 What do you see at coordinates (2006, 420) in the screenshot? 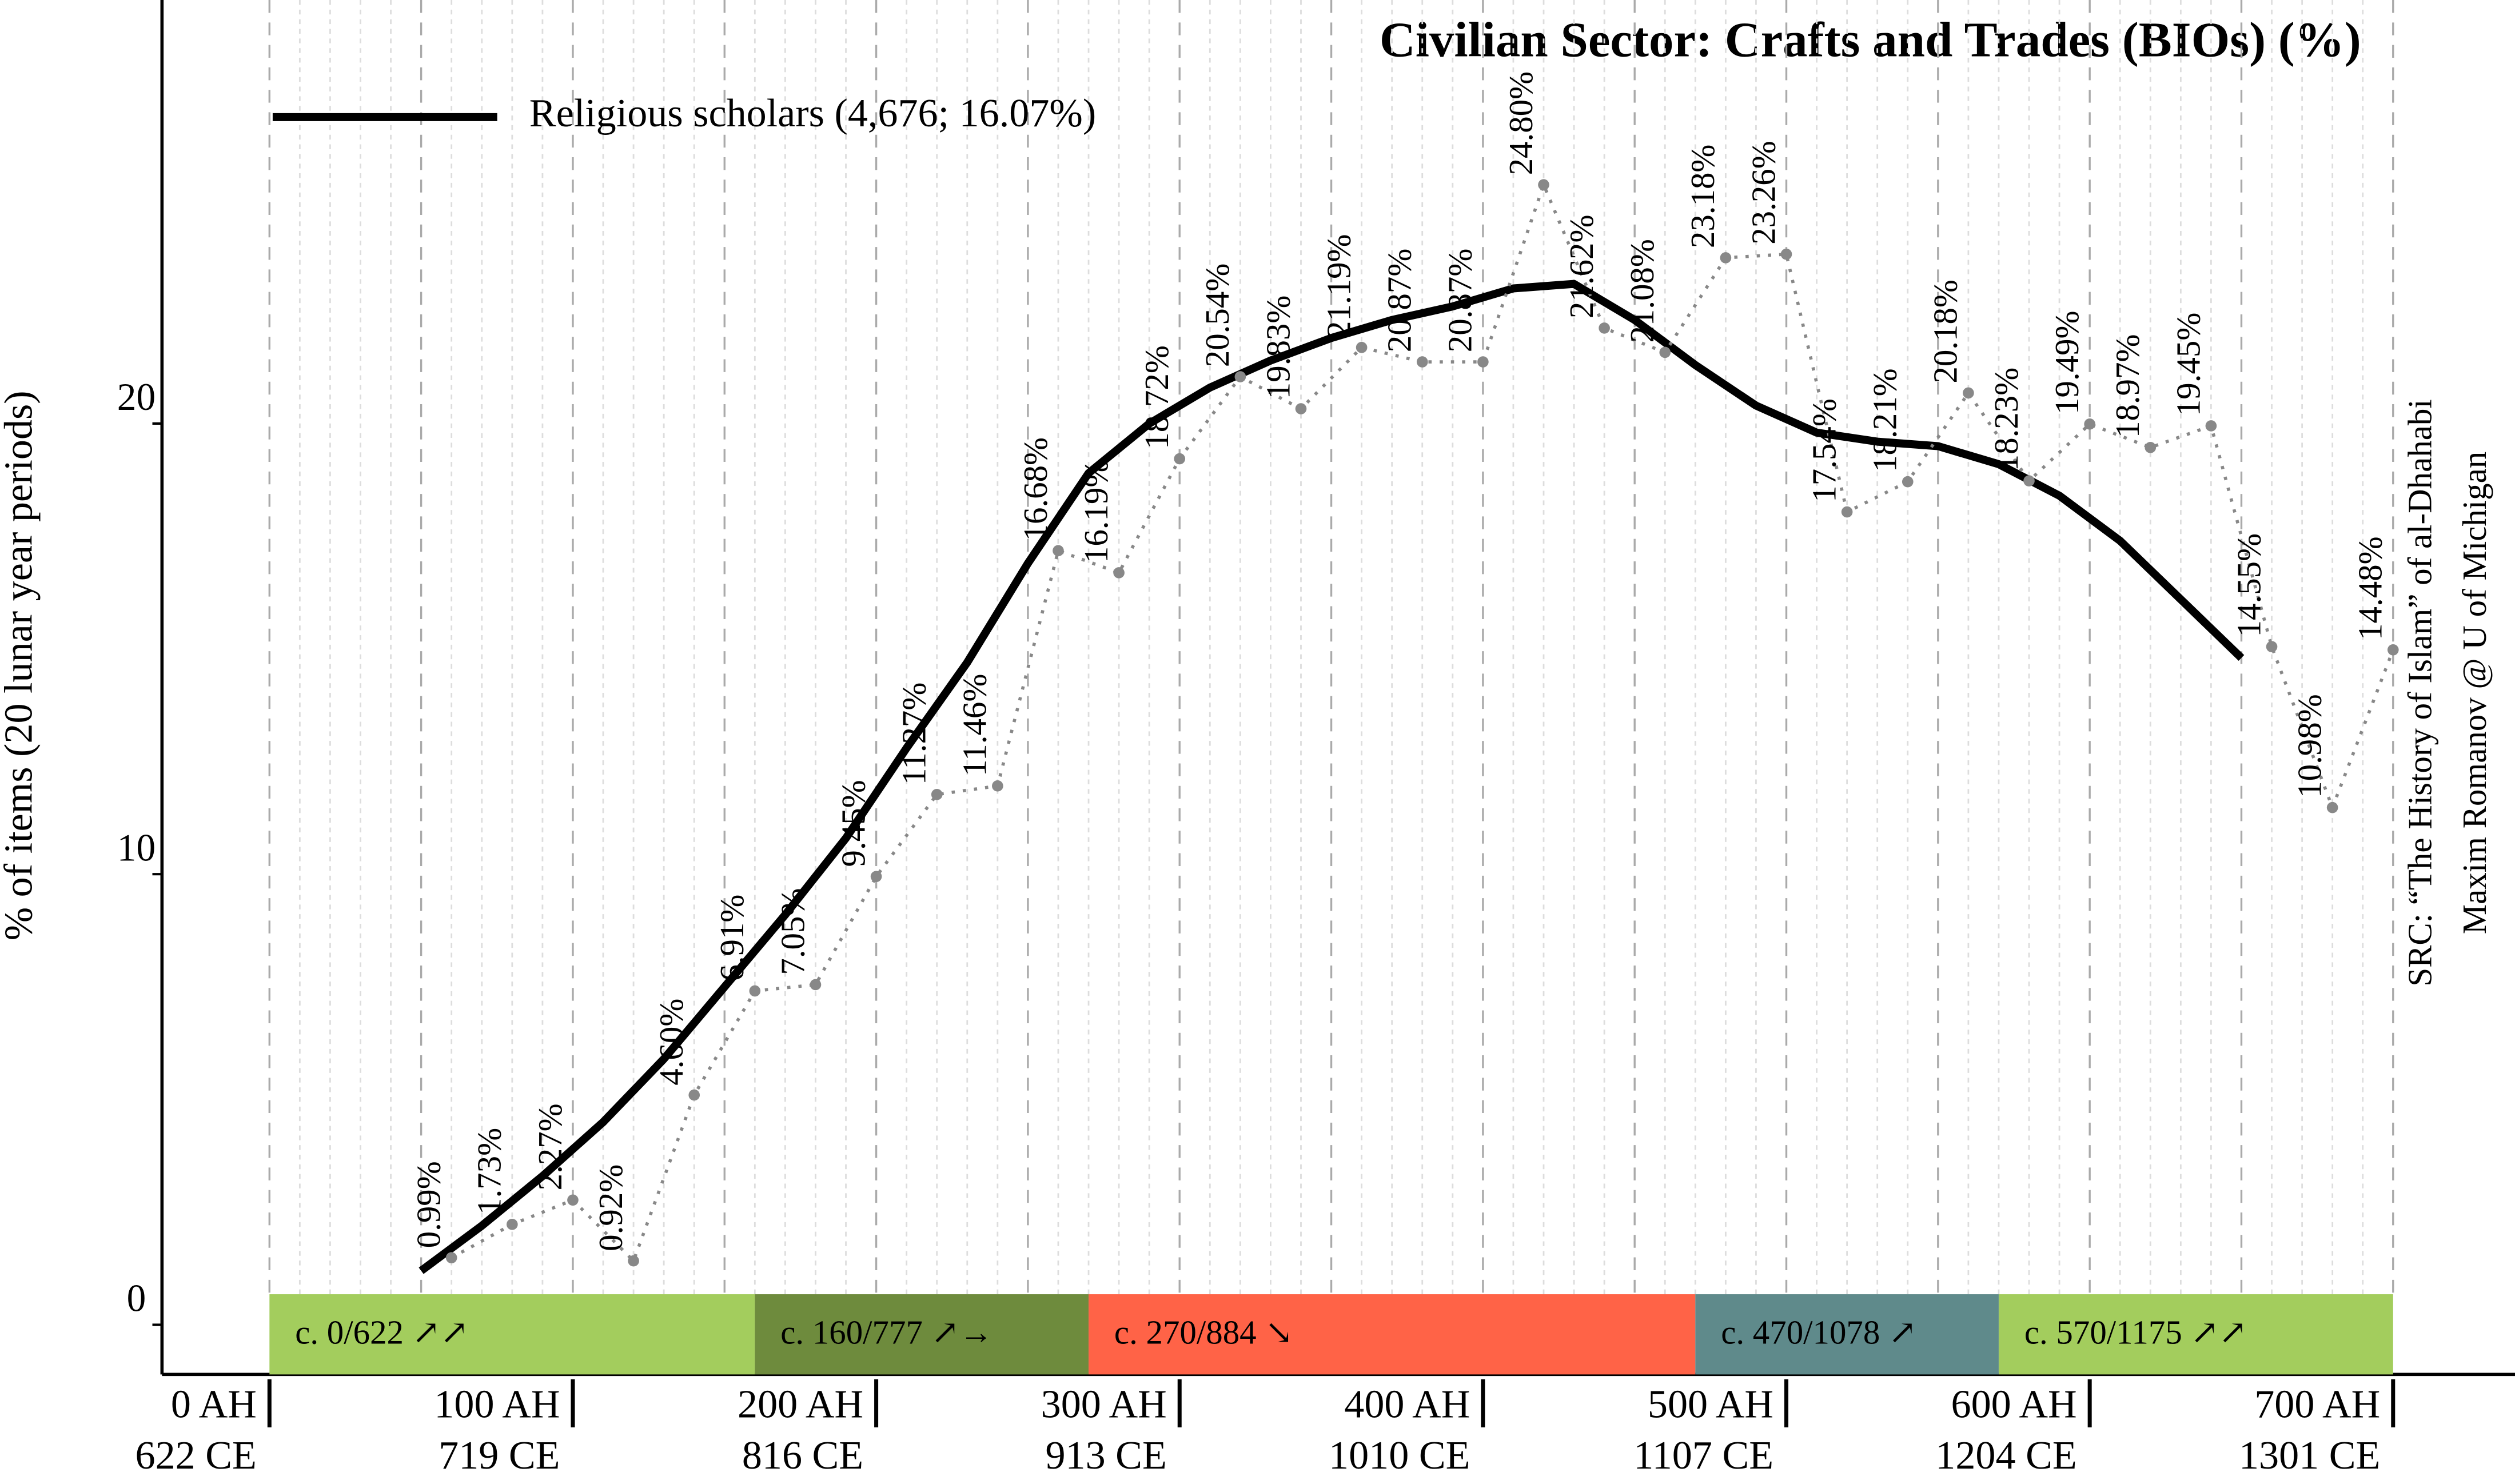
I see `data-label: 18.23%` at bounding box center [2006, 420].